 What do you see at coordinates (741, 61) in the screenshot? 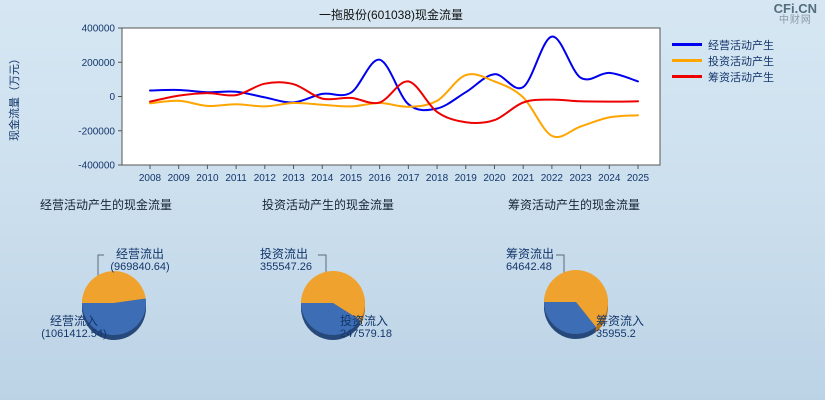
I see `legend-label-investing: 投资活动产生` at bounding box center [741, 61].